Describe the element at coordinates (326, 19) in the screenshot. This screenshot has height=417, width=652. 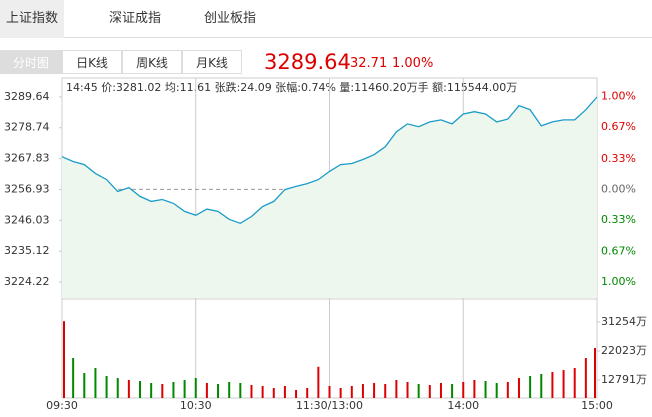
I see `tab-bar` at that location.